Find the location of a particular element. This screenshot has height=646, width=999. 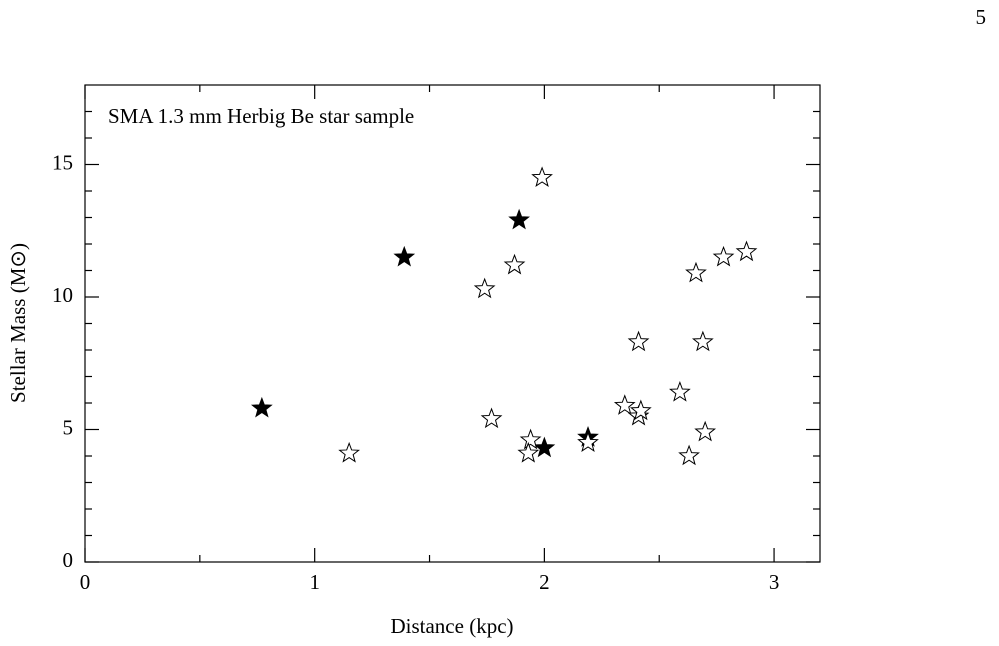

y-tick-label: 0 is located at coordinates (68, 560).